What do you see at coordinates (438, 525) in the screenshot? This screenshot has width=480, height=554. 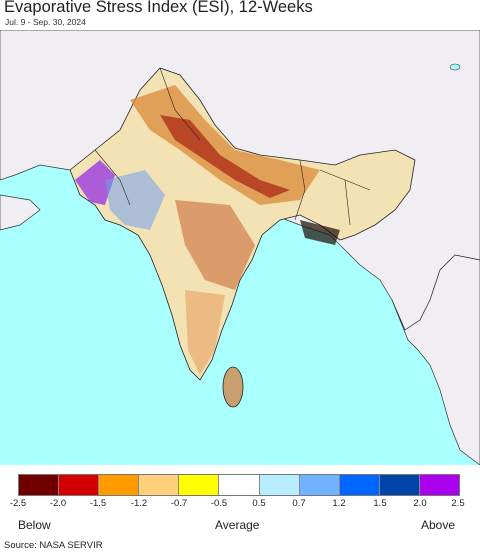 I see `legend-above-label: Above` at bounding box center [438, 525].